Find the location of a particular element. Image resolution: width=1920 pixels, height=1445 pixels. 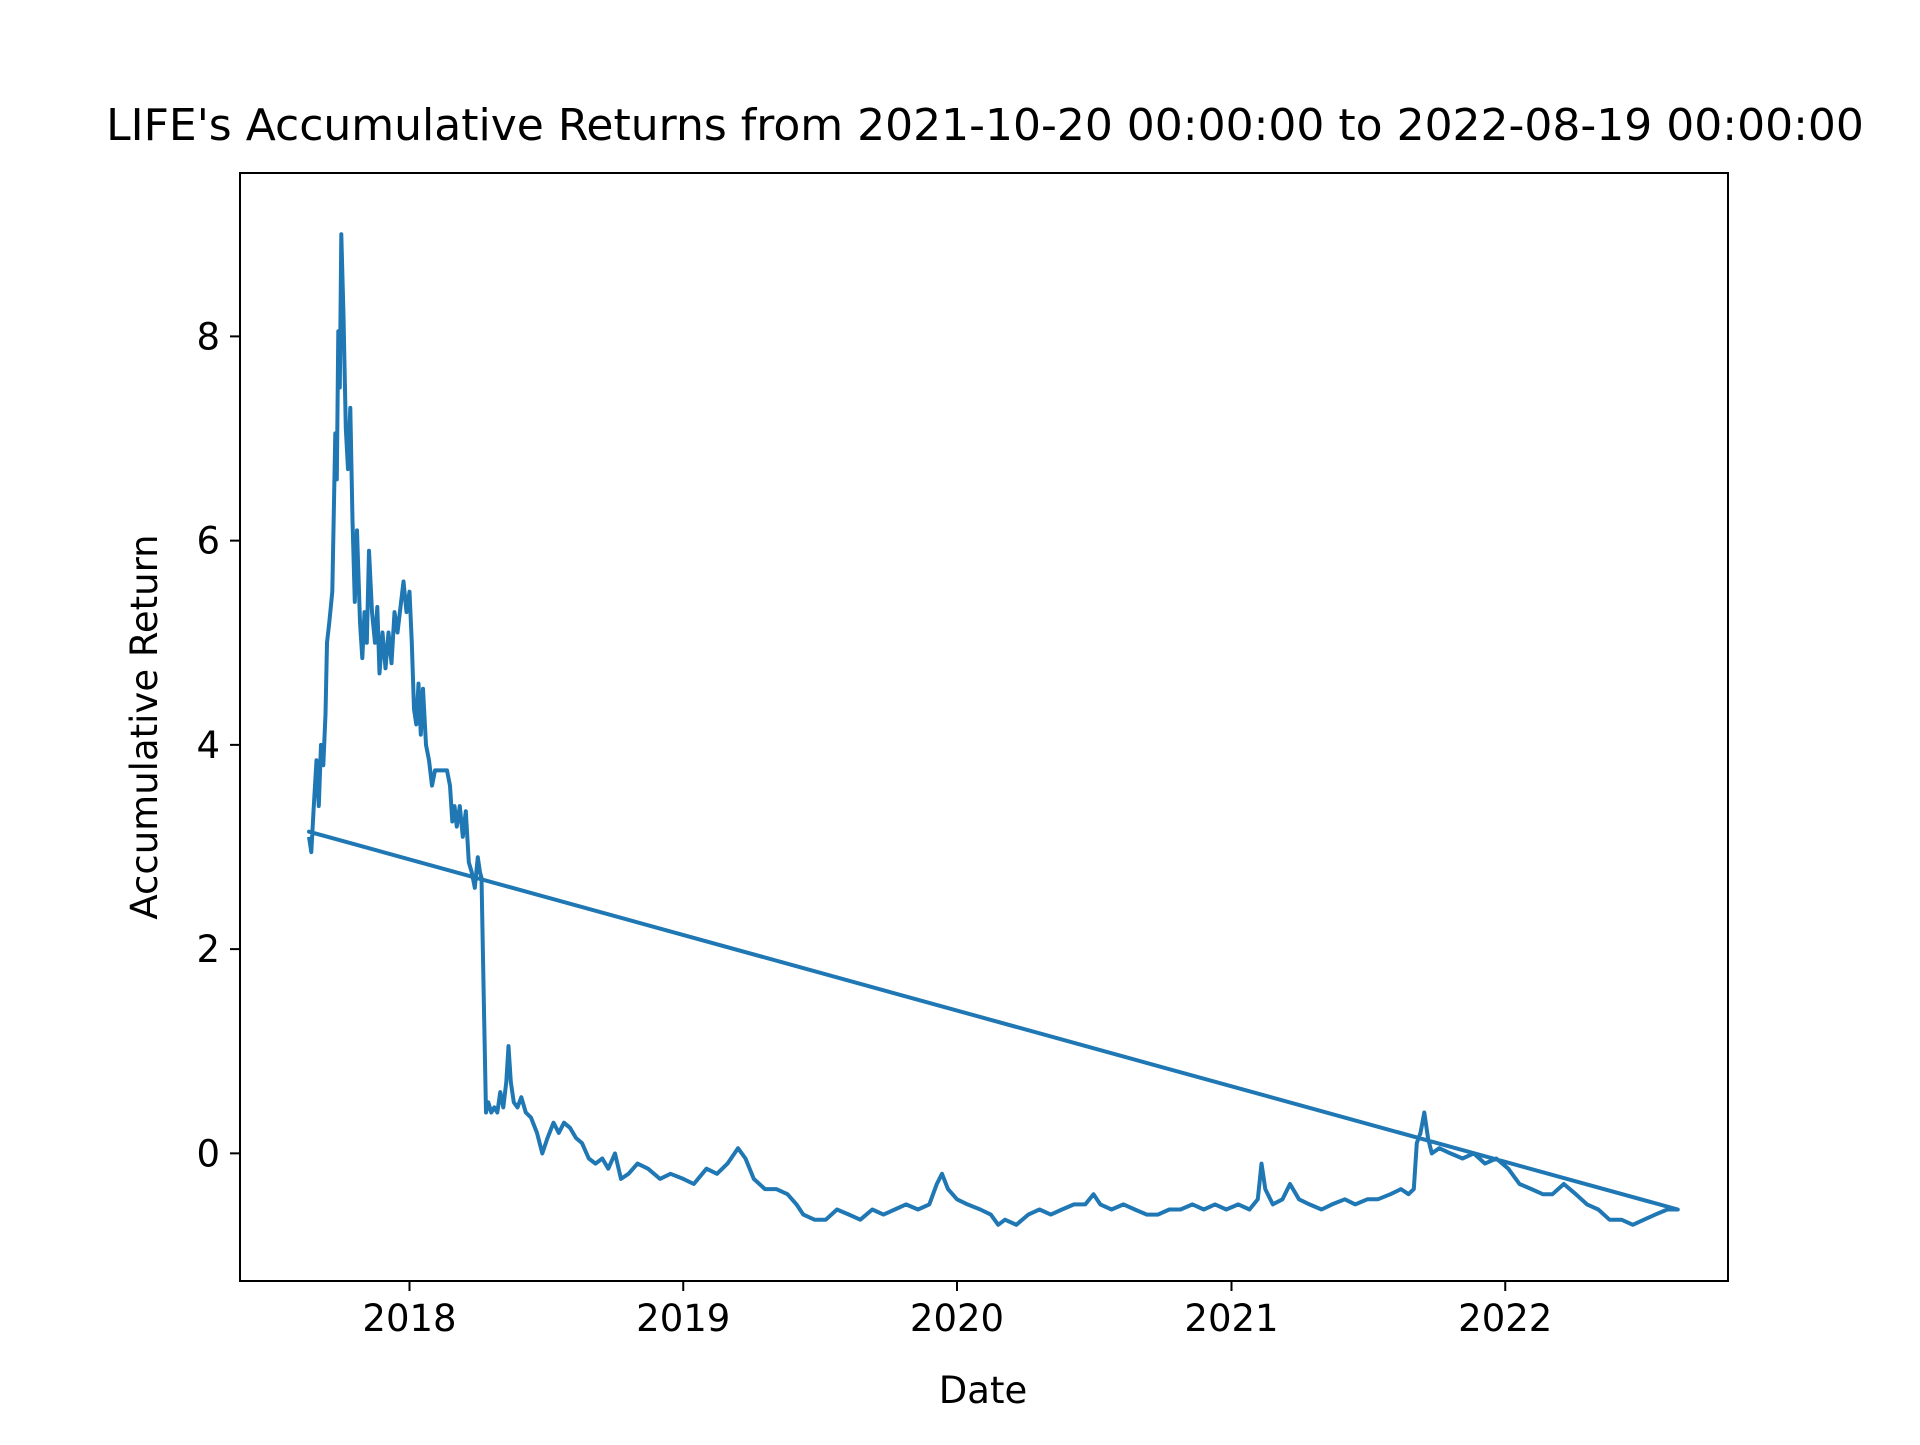

y-axis-label: Accumulative Return is located at coordinates (144, 726).